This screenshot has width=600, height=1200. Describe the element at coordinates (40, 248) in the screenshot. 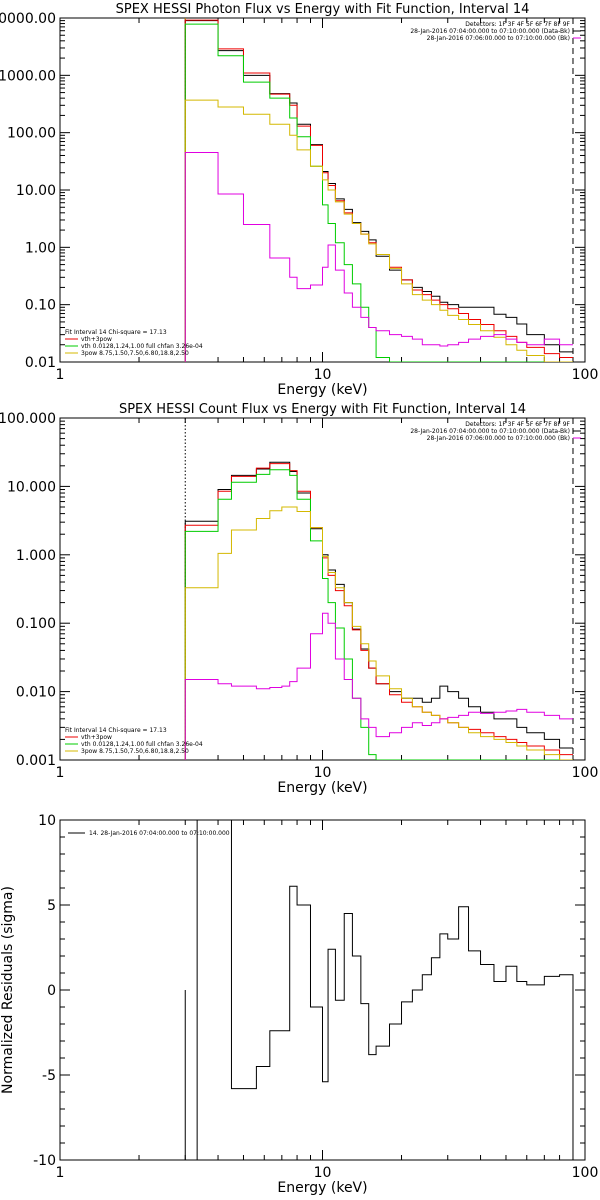

I see `y-tick-label: 1.00` at that location.